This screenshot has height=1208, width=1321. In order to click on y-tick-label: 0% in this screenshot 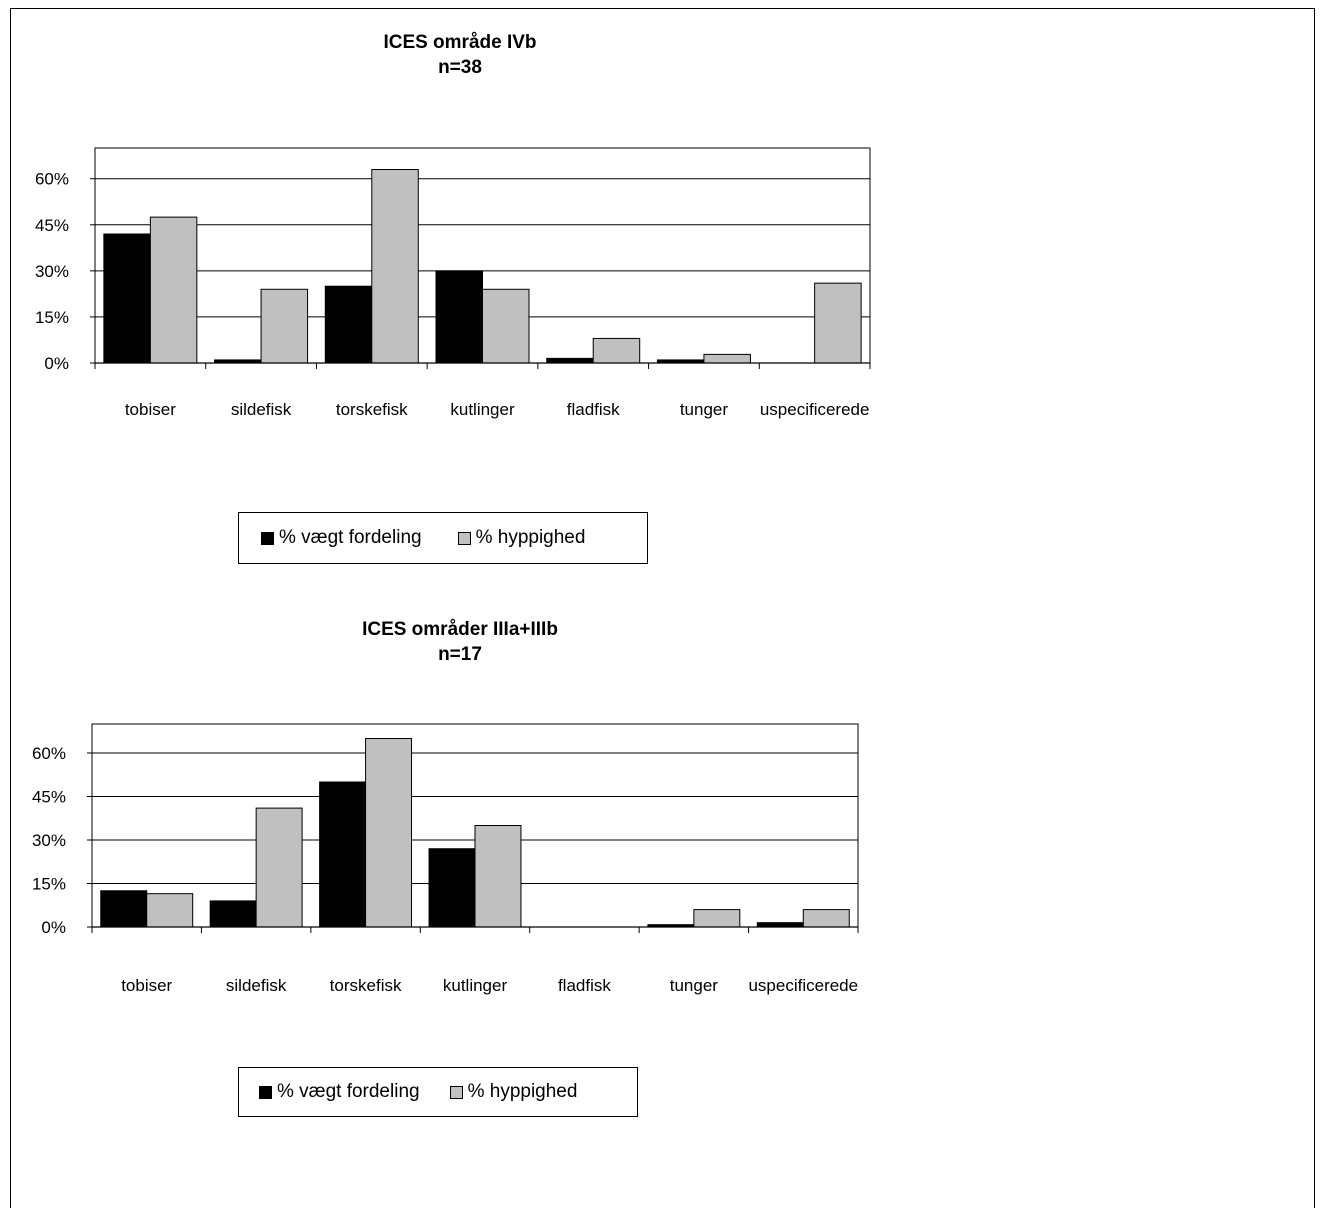, I will do `click(56, 363)`.